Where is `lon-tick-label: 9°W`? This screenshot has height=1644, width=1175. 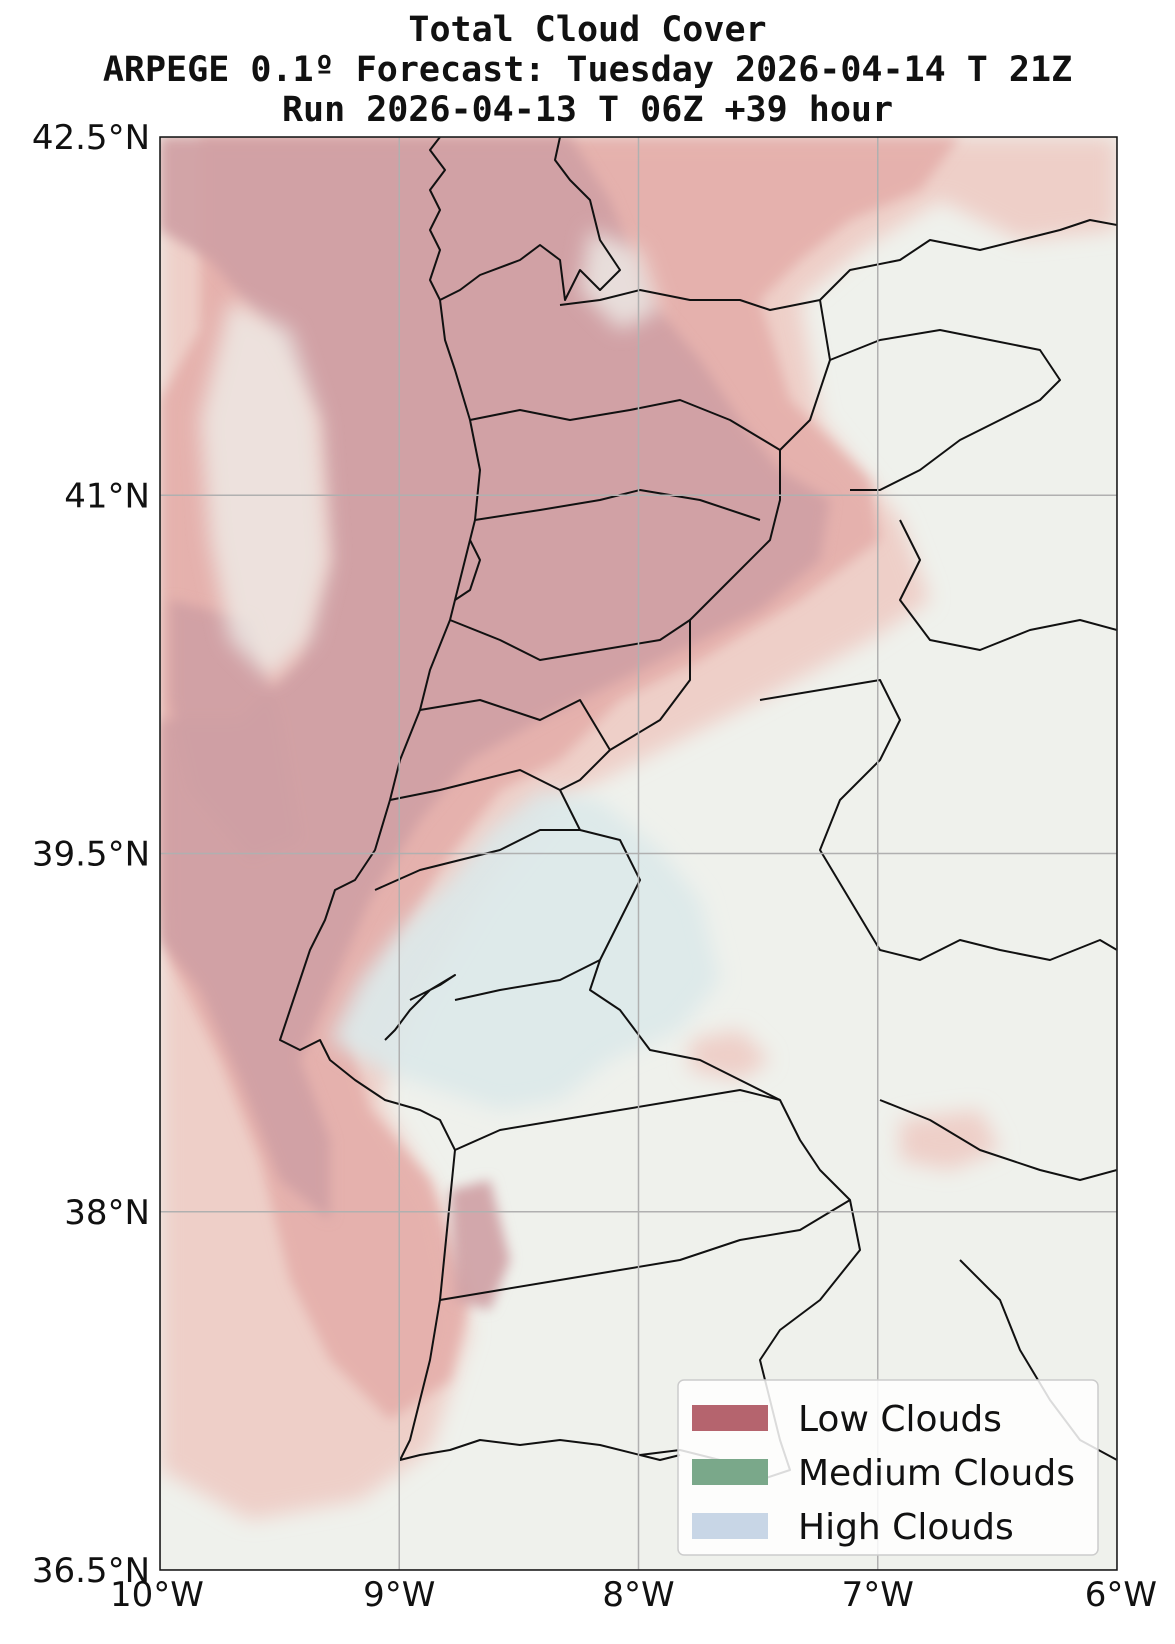 lon-tick-label: 9°W is located at coordinates (399, 1595).